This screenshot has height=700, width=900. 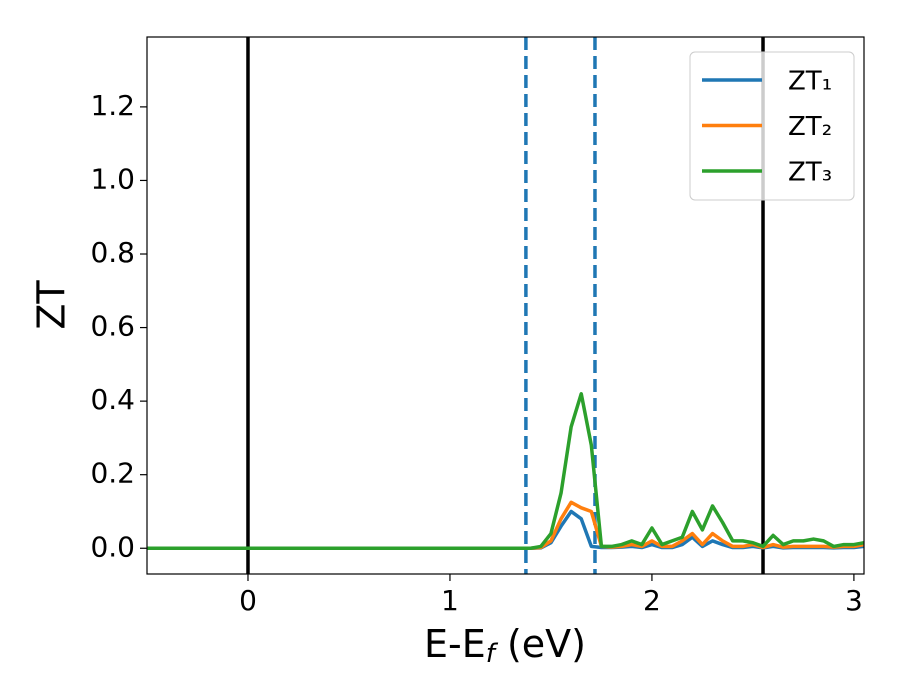 I want to click on x-tick-label: 3, so click(x=854, y=600).